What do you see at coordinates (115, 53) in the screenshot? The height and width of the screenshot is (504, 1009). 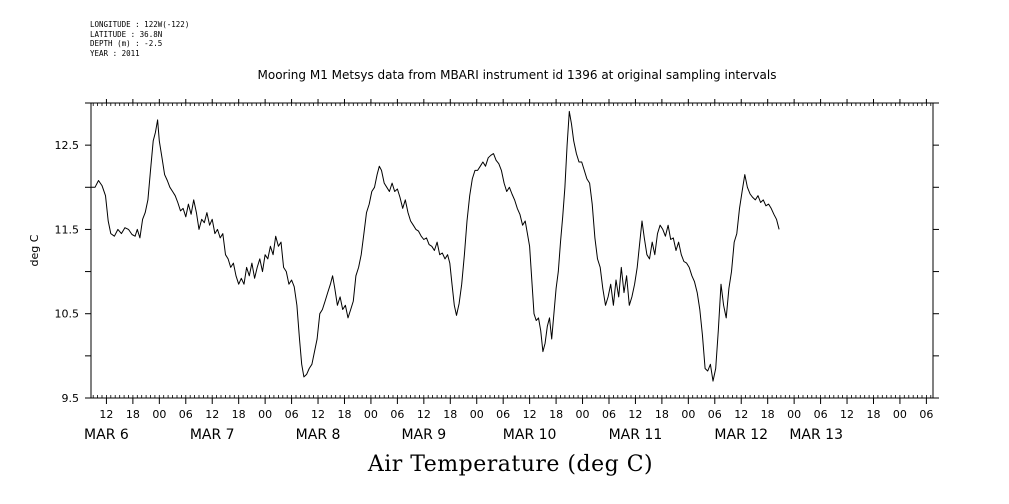 I see `year-label: YEAR : 2011` at bounding box center [115, 53].